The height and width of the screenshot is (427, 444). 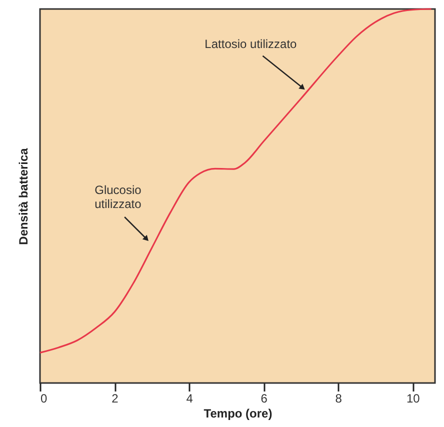 I want to click on x-tick-label: 2, so click(x=115, y=399).